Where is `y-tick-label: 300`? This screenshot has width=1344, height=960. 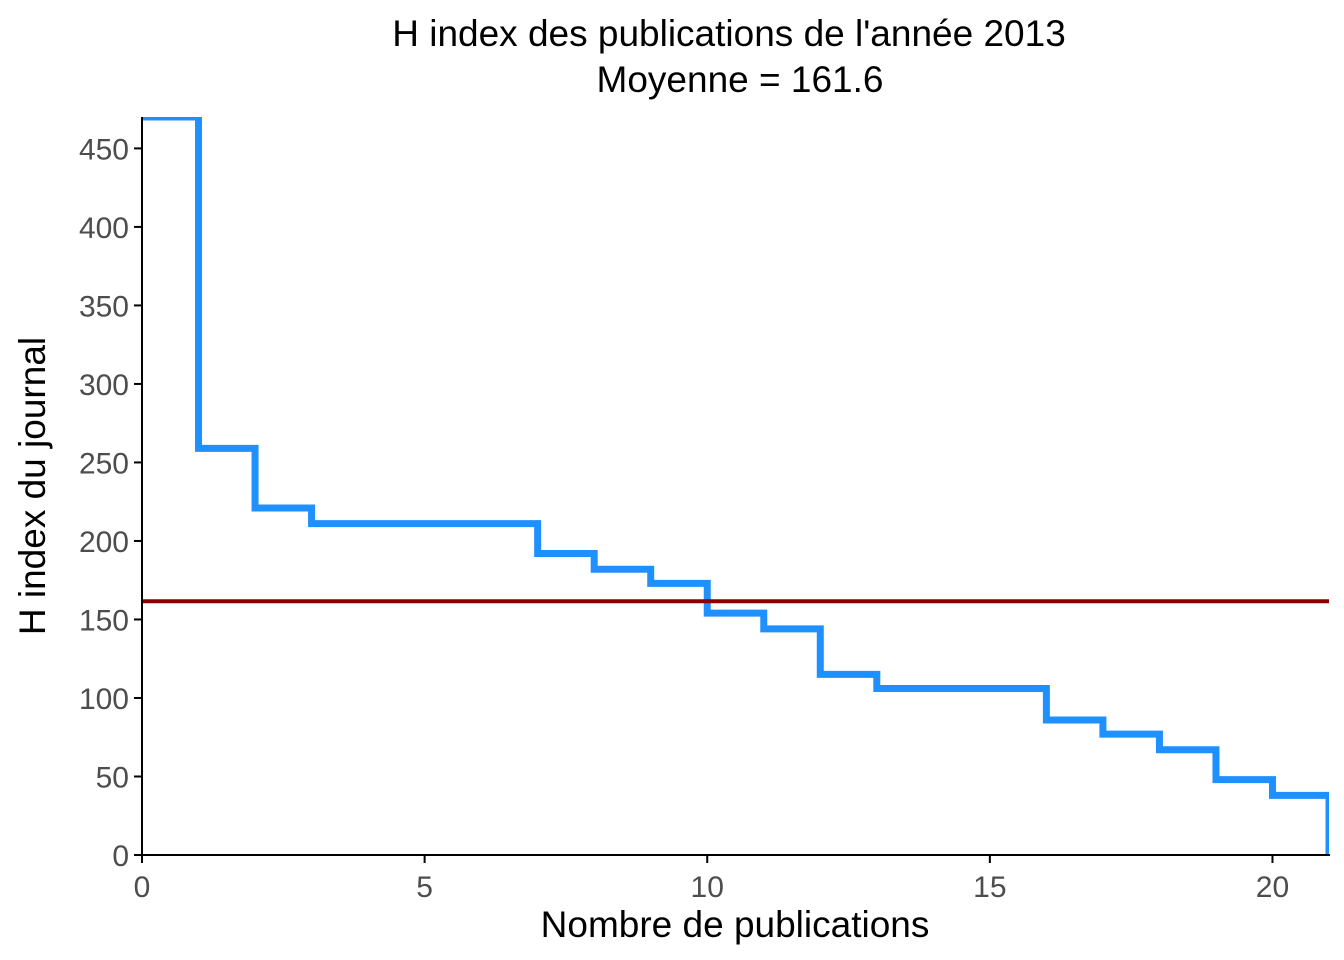
y-tick-label: 300 is located at coordinates (104, 385).